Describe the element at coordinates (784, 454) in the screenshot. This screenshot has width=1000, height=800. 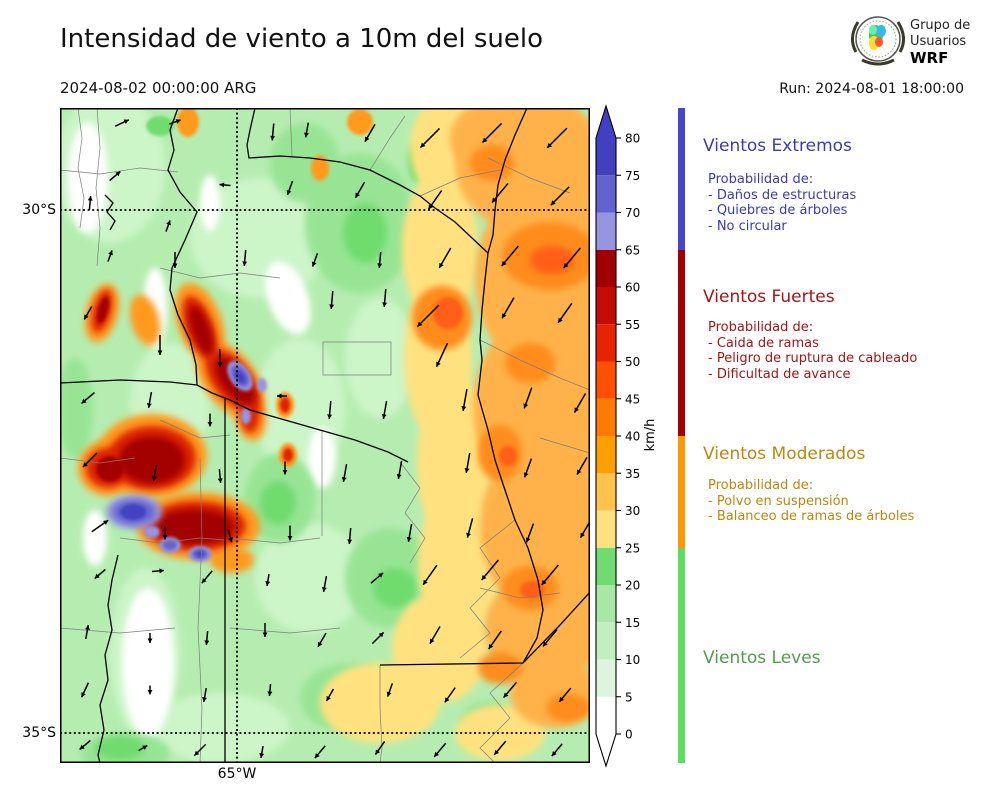
I see `legend-heading-moderados: Vientos Moderados` at that location.